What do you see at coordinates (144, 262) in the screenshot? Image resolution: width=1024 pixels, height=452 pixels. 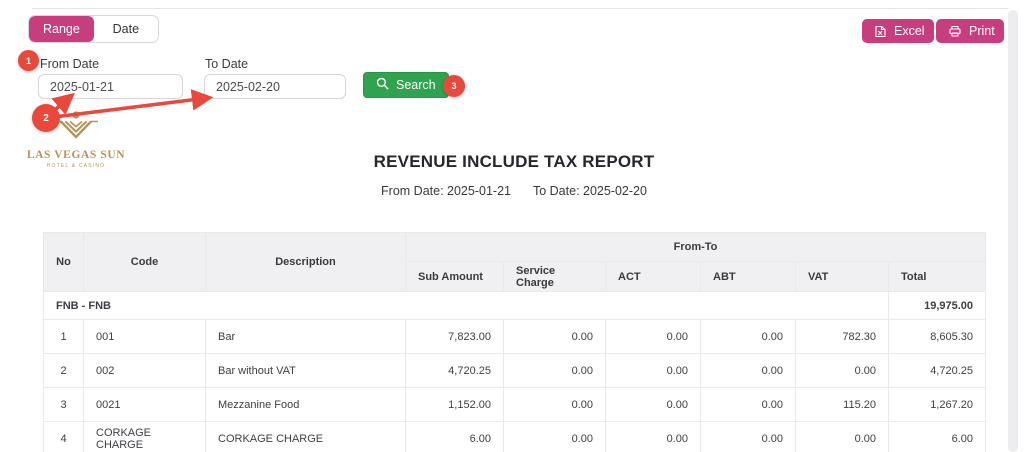 I see `col-header-code: Code` at bounding box center [144, 262].